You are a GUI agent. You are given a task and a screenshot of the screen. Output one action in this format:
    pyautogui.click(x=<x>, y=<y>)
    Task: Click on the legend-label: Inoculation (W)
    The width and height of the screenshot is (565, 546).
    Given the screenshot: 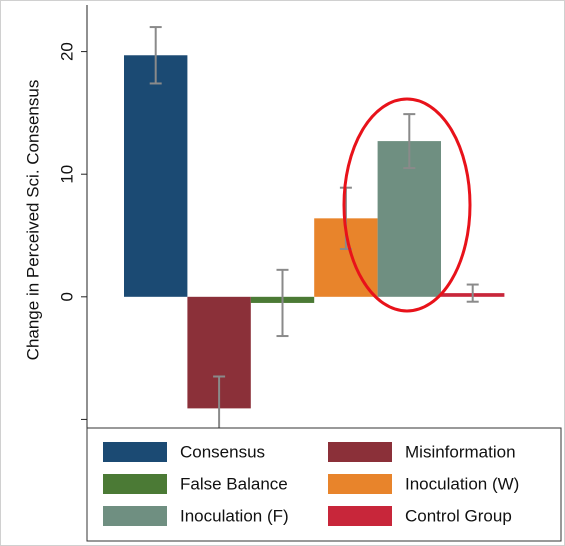 What is the action you would take?
    pyautogui.click(x=462, y=483)
    